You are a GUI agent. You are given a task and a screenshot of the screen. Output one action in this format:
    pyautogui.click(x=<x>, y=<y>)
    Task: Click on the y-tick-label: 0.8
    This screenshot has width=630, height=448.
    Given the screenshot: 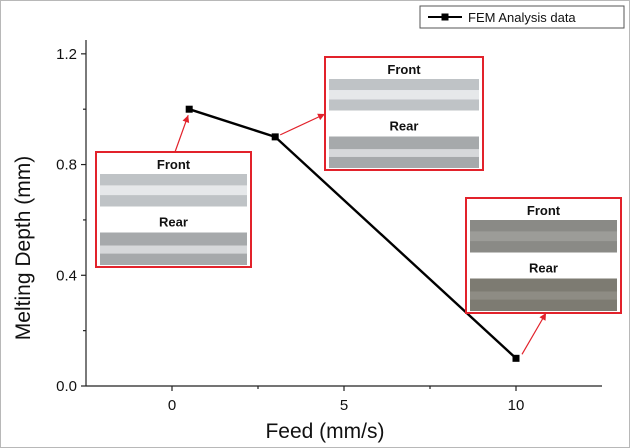 What is the action you would take?
    pyautogui.click(x=66, y=165)
    